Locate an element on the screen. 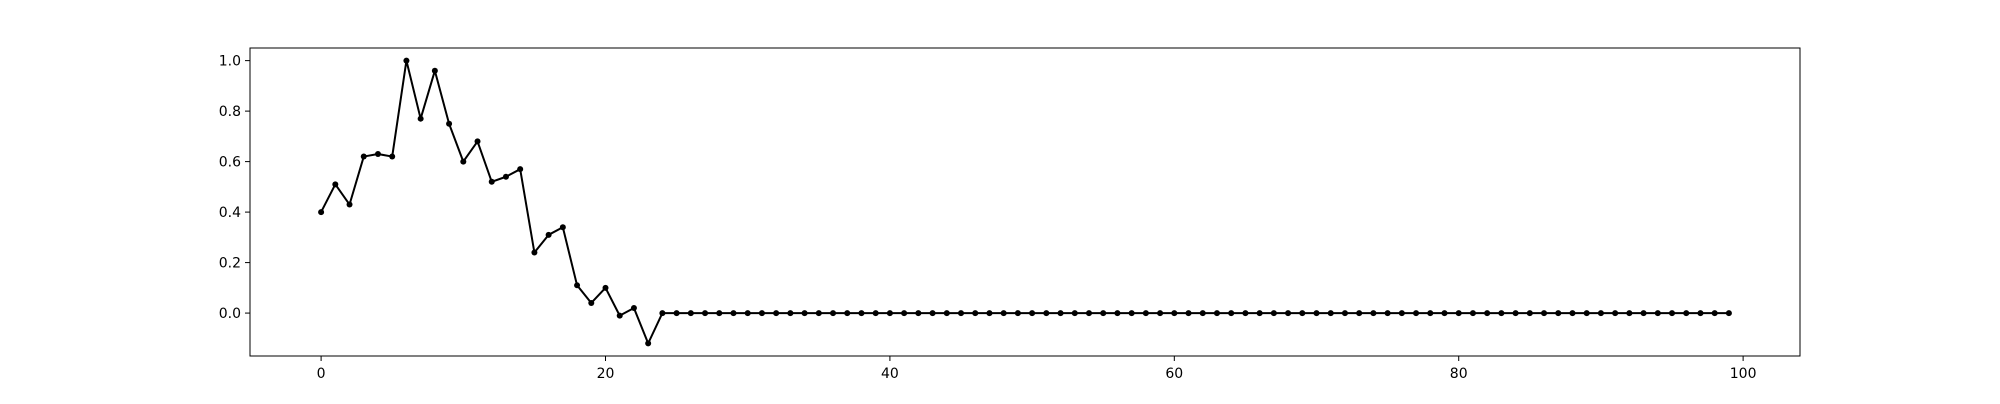 This screenshot has height=404, width=2000. x-tick-label: 60 is located at coordinates (1174, 374).